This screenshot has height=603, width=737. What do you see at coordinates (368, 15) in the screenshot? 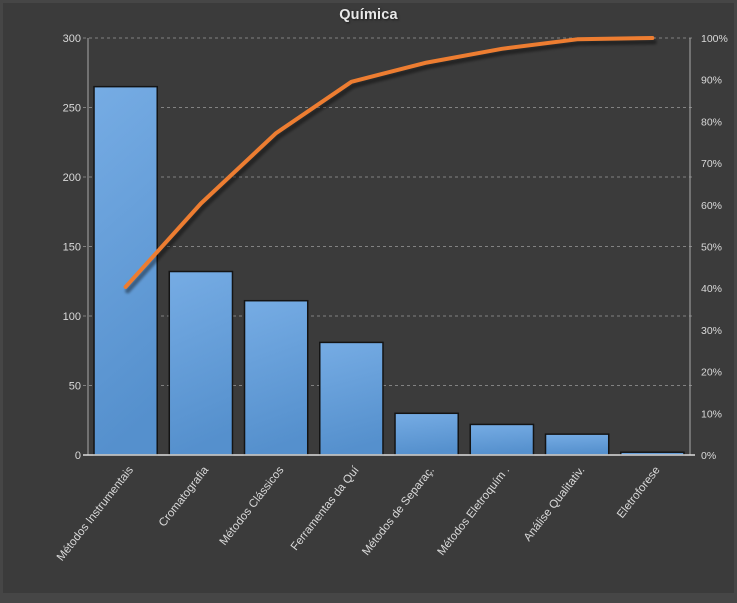
I see `chart-title: Química` at bounding box center [368, 15].